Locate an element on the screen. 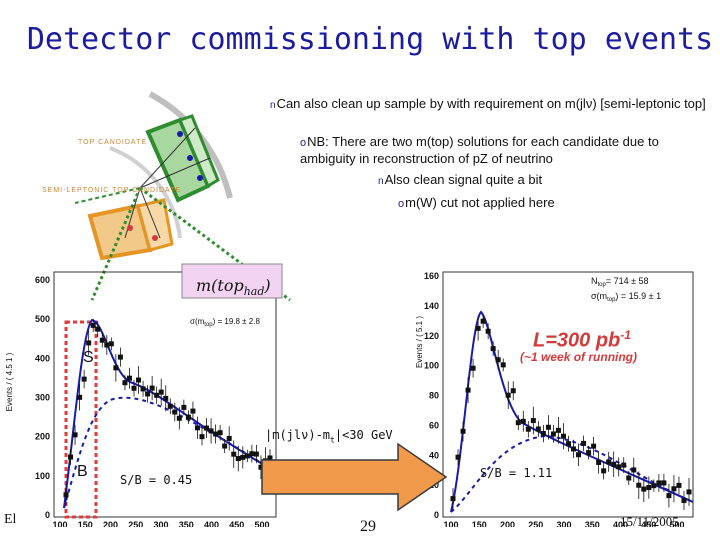 The width and height of the screenshot is (720, 540). left-s-label: S is located at coordinates (88, 357).